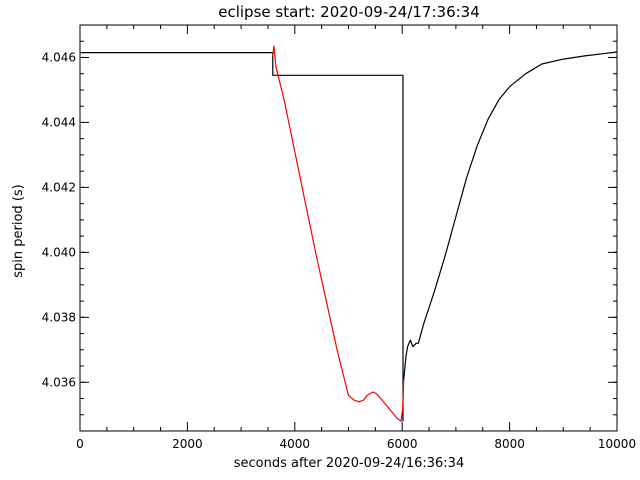 The width and height of the screenshot is (640, 480). What do you see at coordinates (59, 122) in the screenshot?
I see `y-tick-label: 4.044` at bounding box center [59, 122].